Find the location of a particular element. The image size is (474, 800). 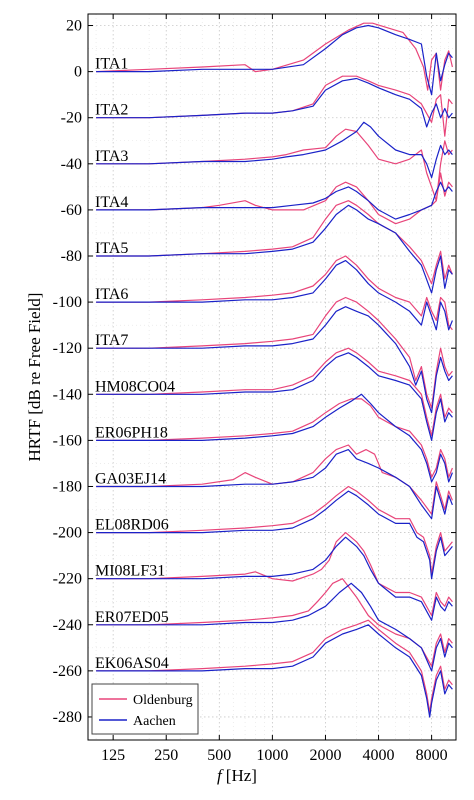

y-tick-label: -160 is located at coordinates (67, 440).